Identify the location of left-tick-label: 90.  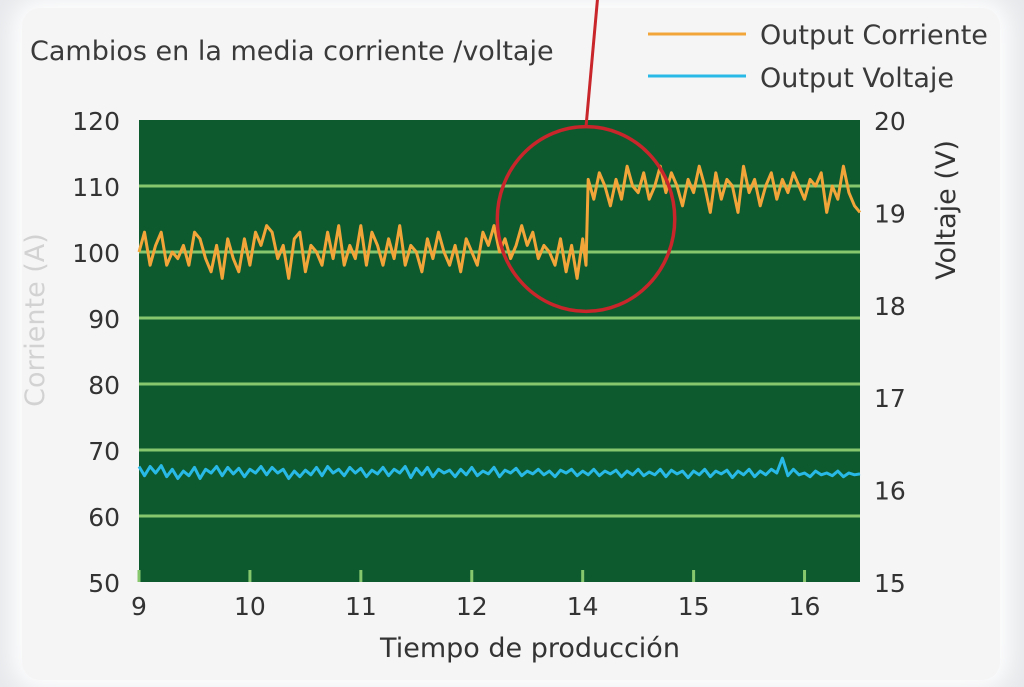
(104, 319).